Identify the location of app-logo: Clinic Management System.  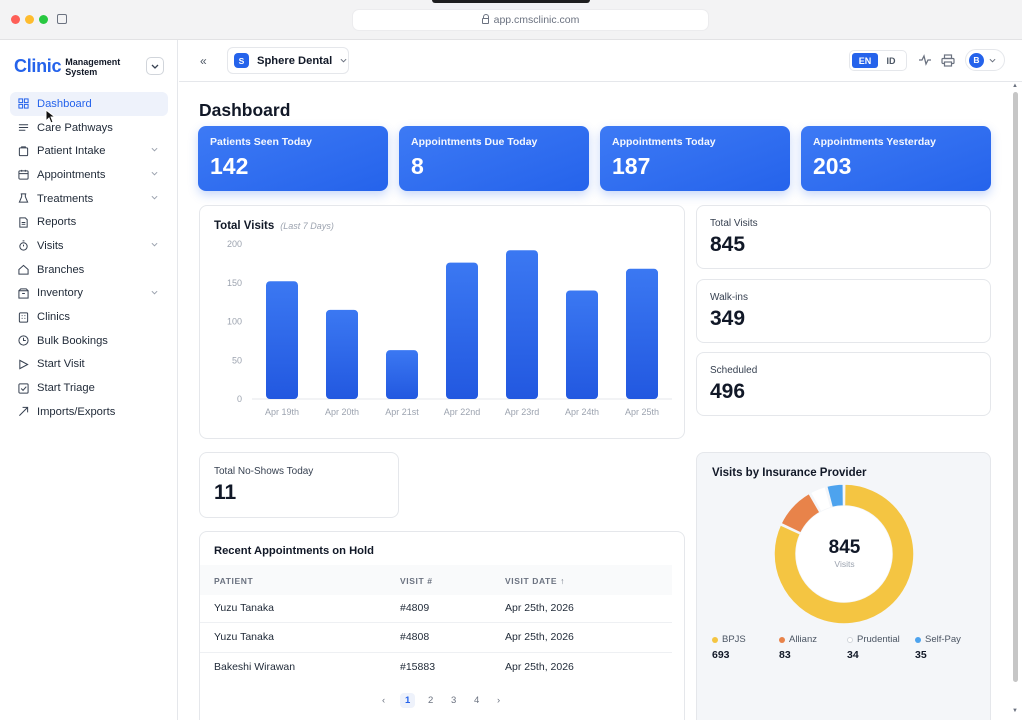
(67, 66).